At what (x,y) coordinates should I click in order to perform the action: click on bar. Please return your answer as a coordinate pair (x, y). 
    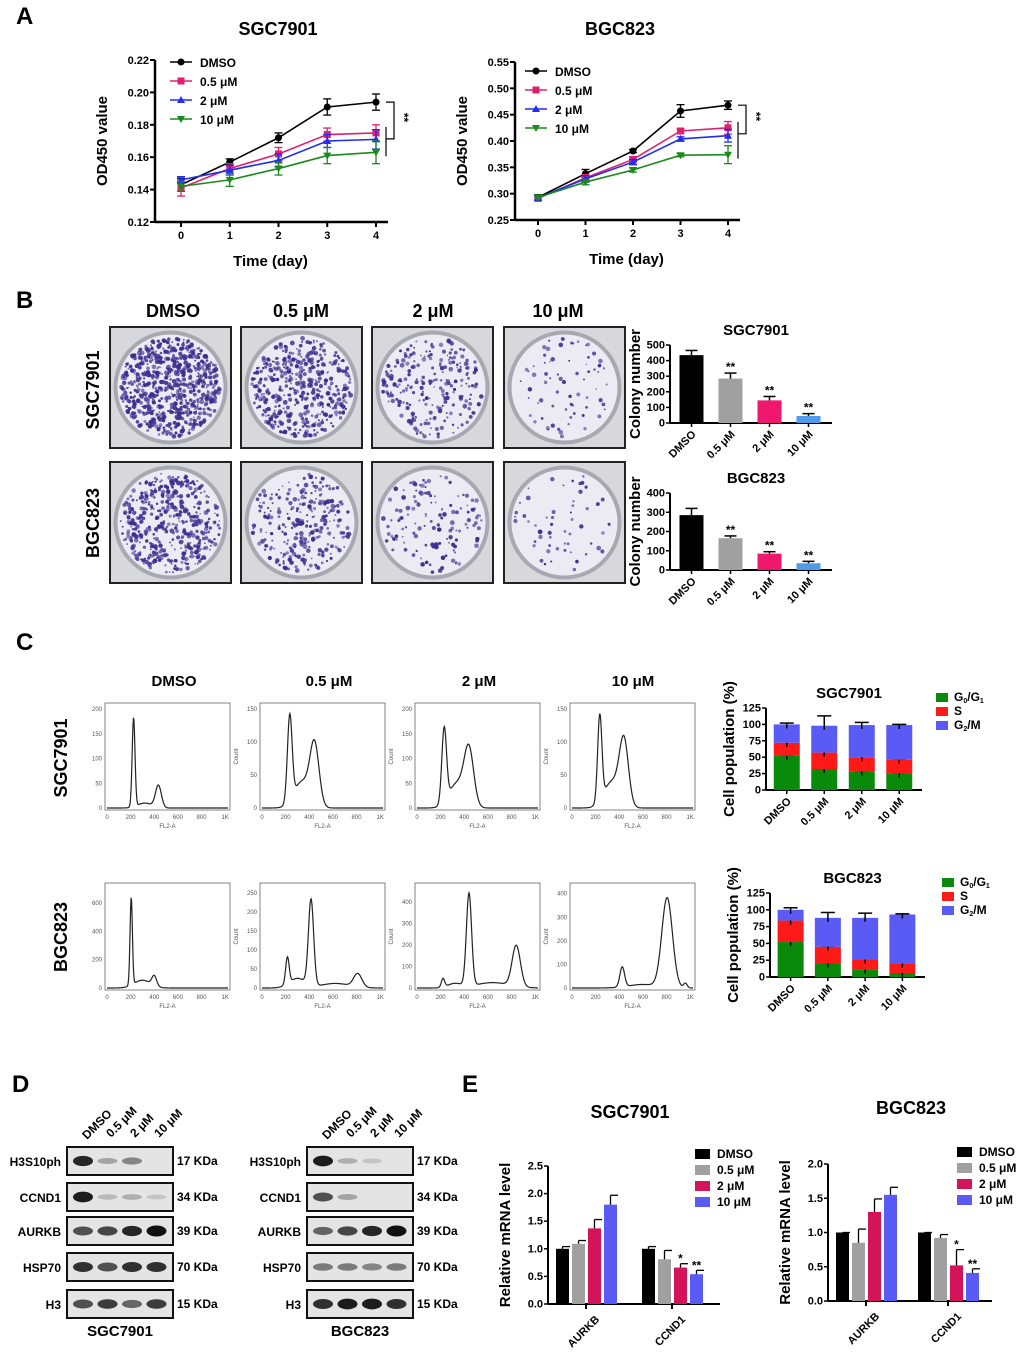
    Looking at the image, I should click on (664, 1281).